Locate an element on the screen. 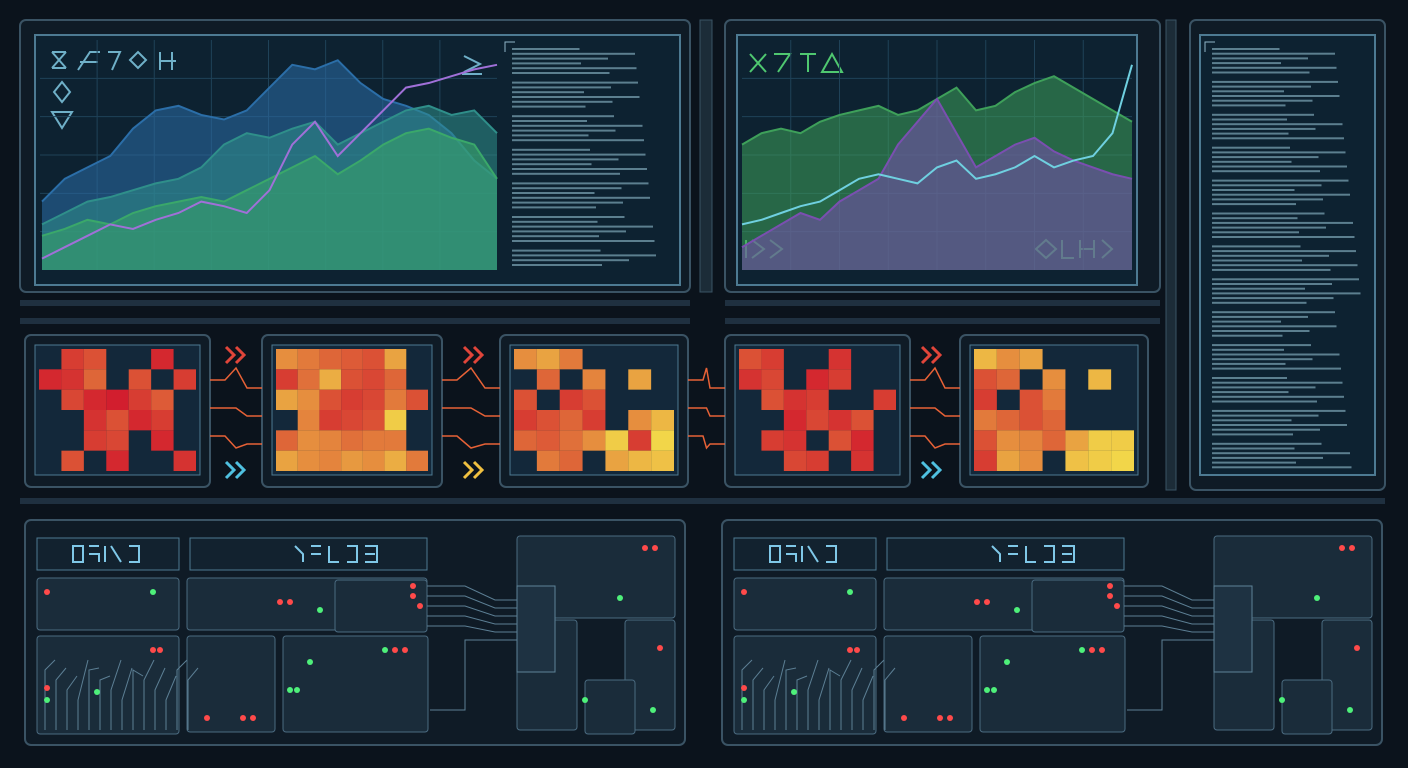 This screenshot has width=1408, height=768. bracket is located at coordinates (509, 46).